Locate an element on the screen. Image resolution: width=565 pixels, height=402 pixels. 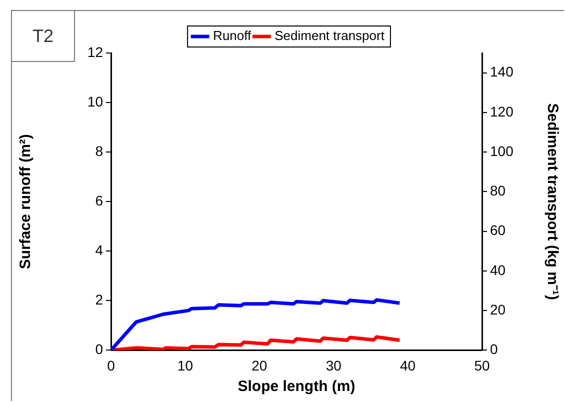
y2-tick-label: 20 is located at coordinates (498, 309).